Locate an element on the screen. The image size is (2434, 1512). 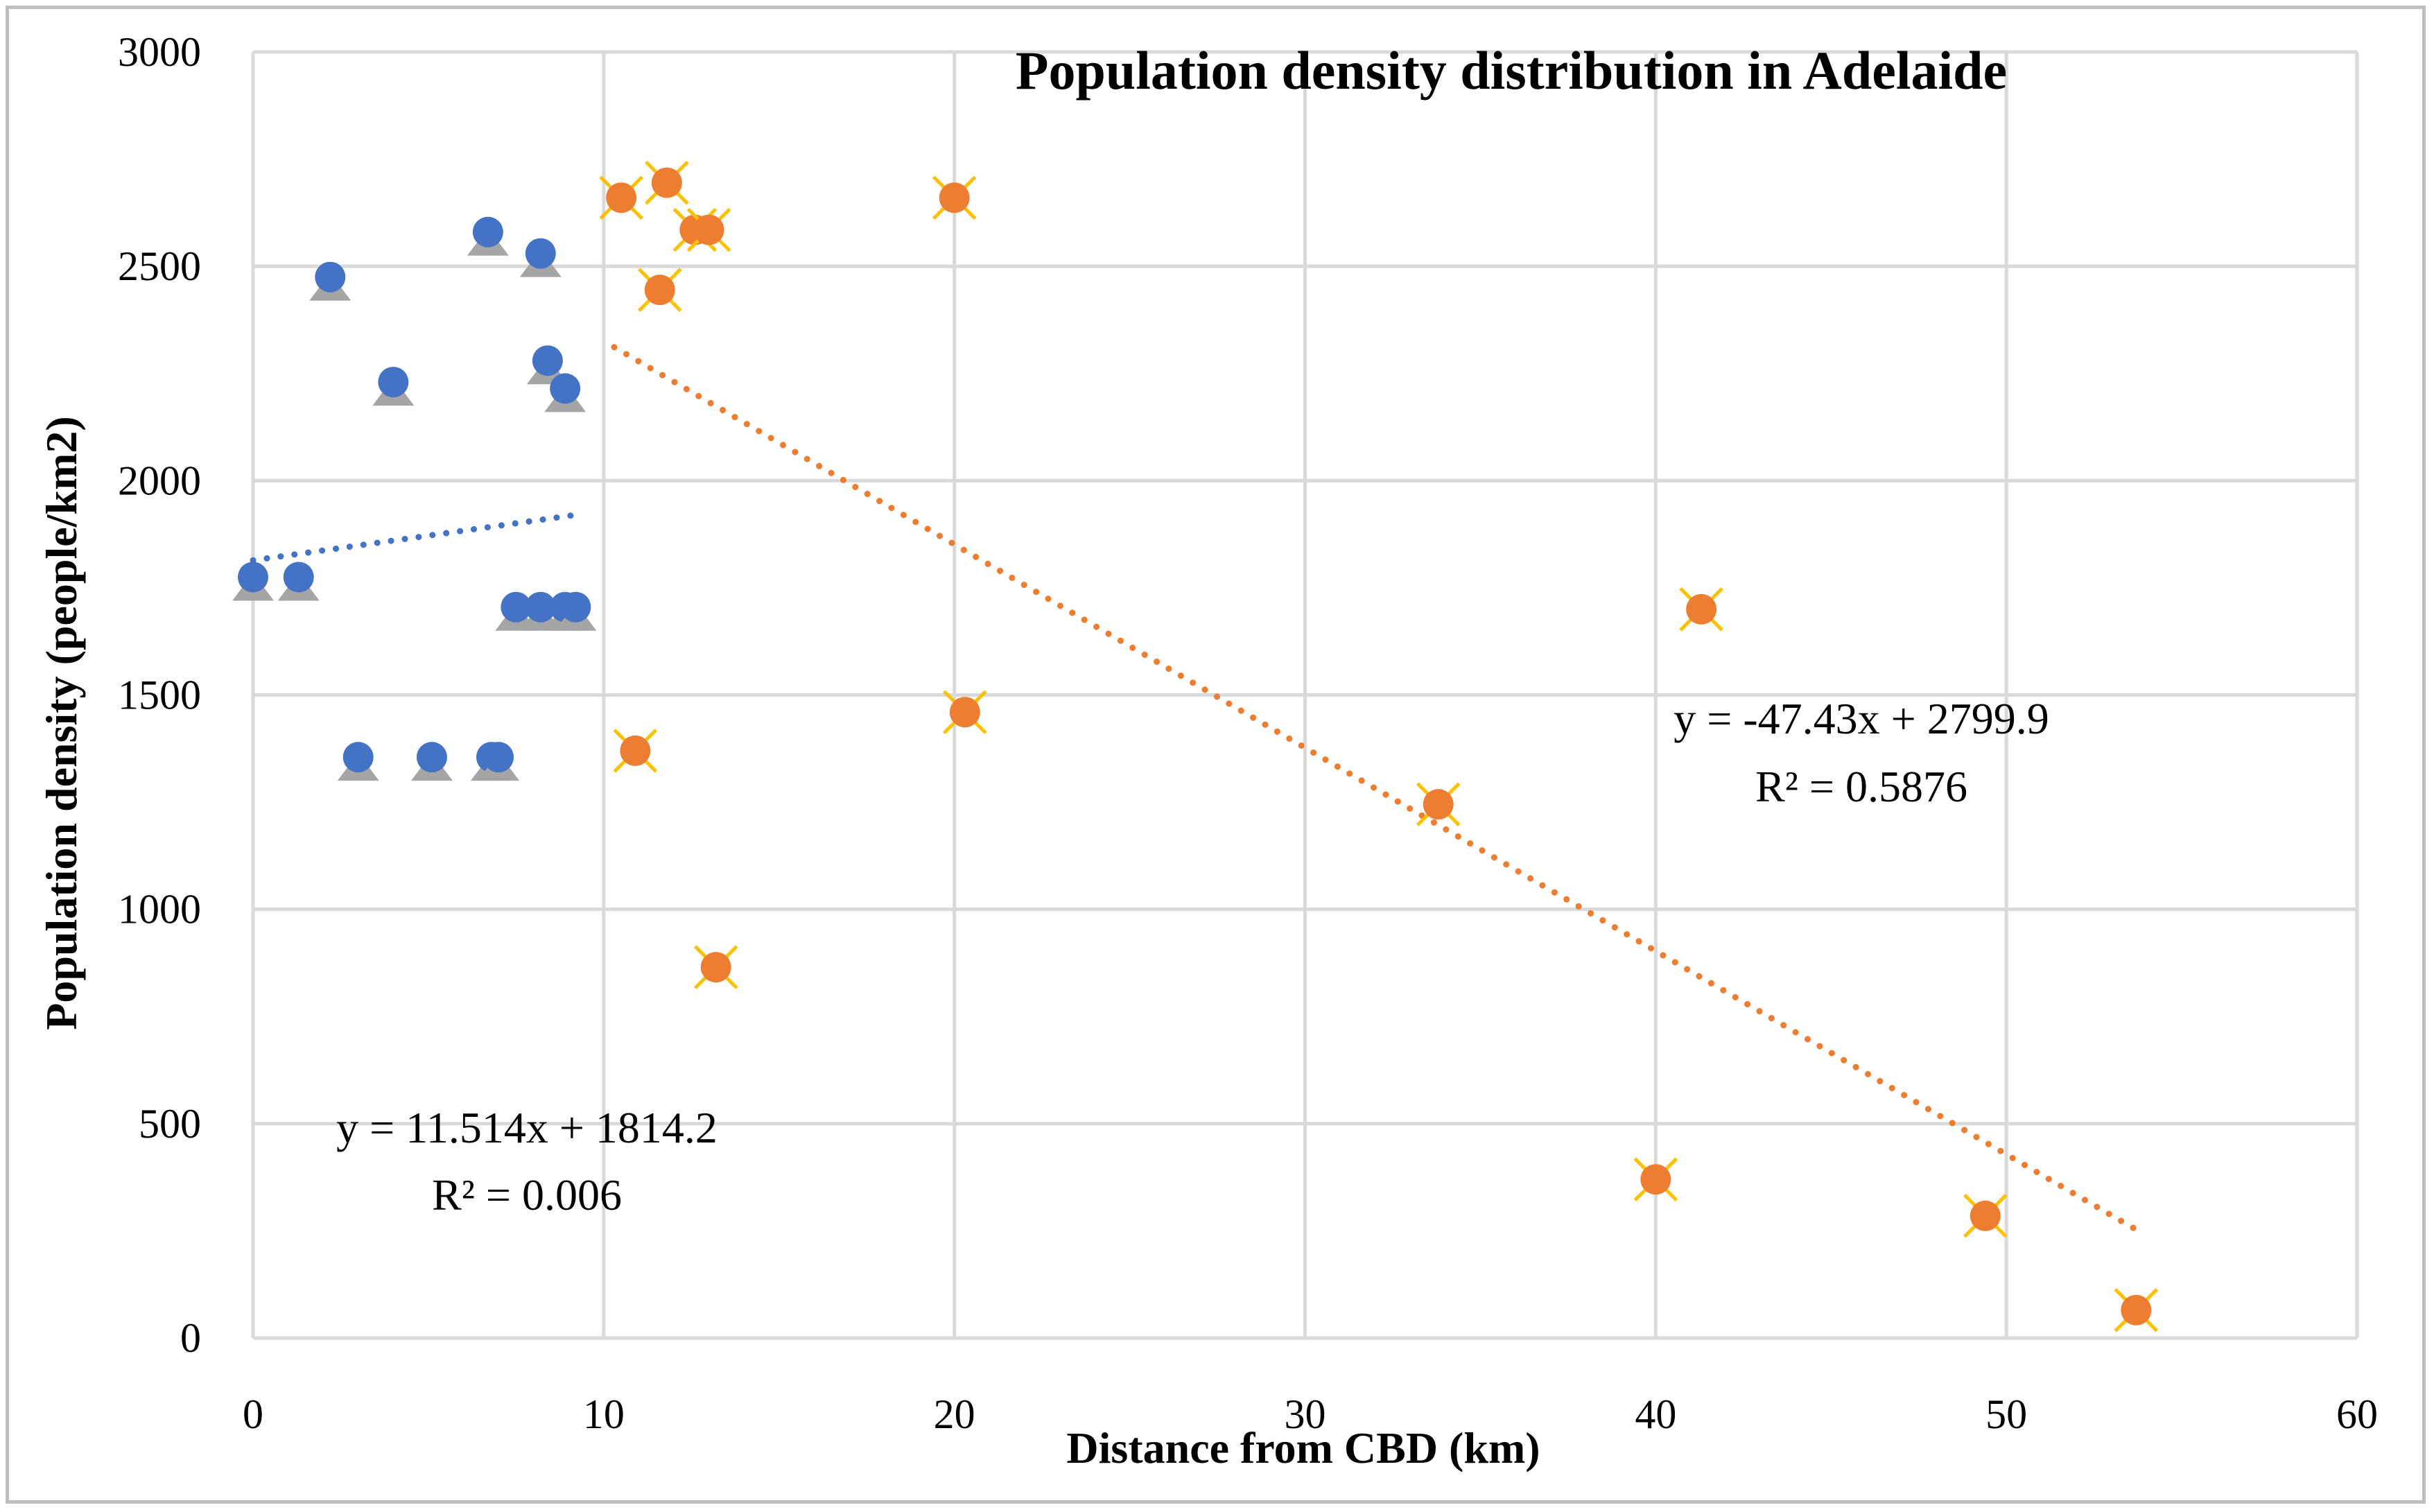
blue-trend-r2: R² = 0.006 is located at coordinates (527, 1194).